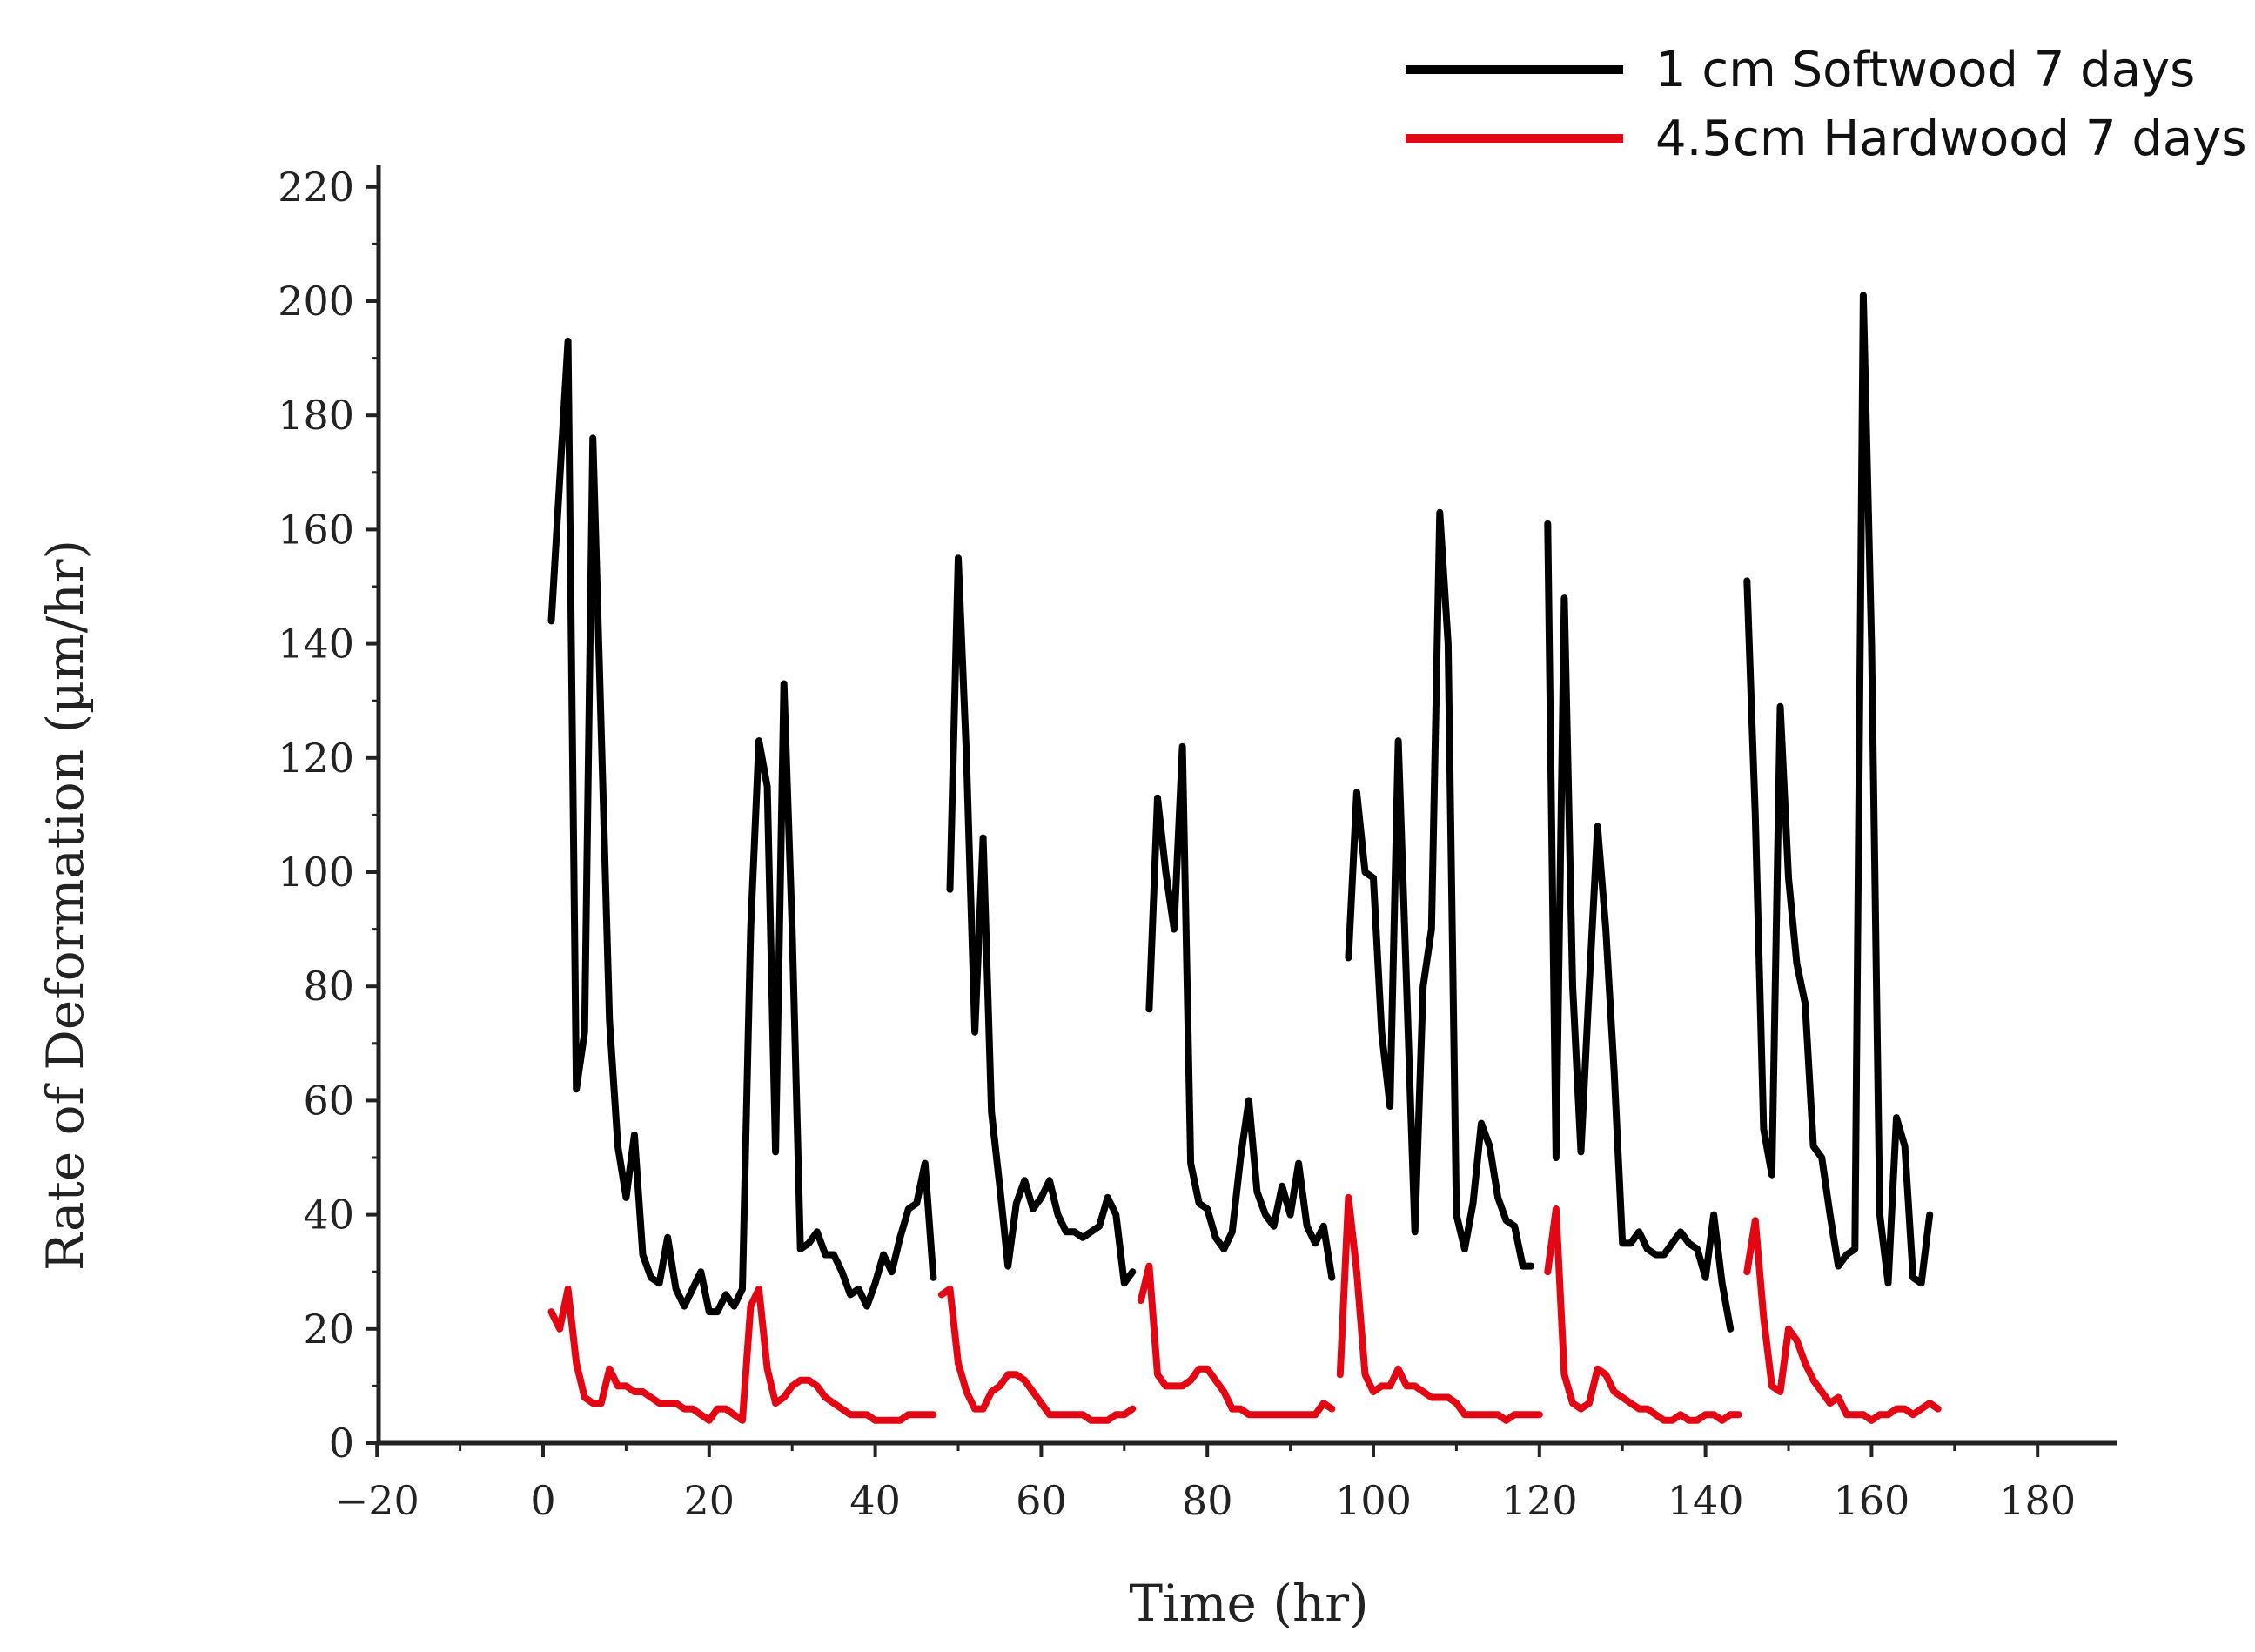 This screenshot has width=2255, height=1652. I want to click on x-tick-label: 0, so click(542, 1501).